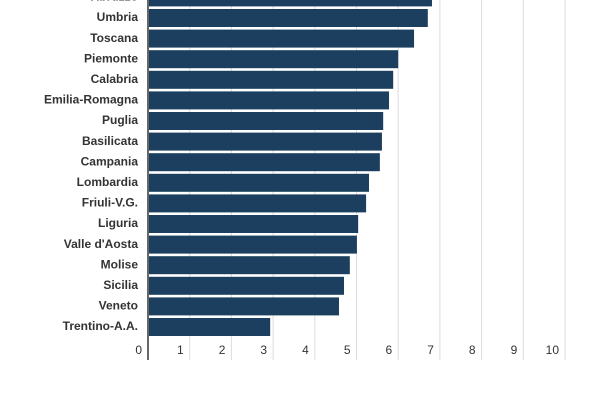 This screenshot has height=400, width=600. I want to click on y-tick-label: Lombardia, so click(108, 182).